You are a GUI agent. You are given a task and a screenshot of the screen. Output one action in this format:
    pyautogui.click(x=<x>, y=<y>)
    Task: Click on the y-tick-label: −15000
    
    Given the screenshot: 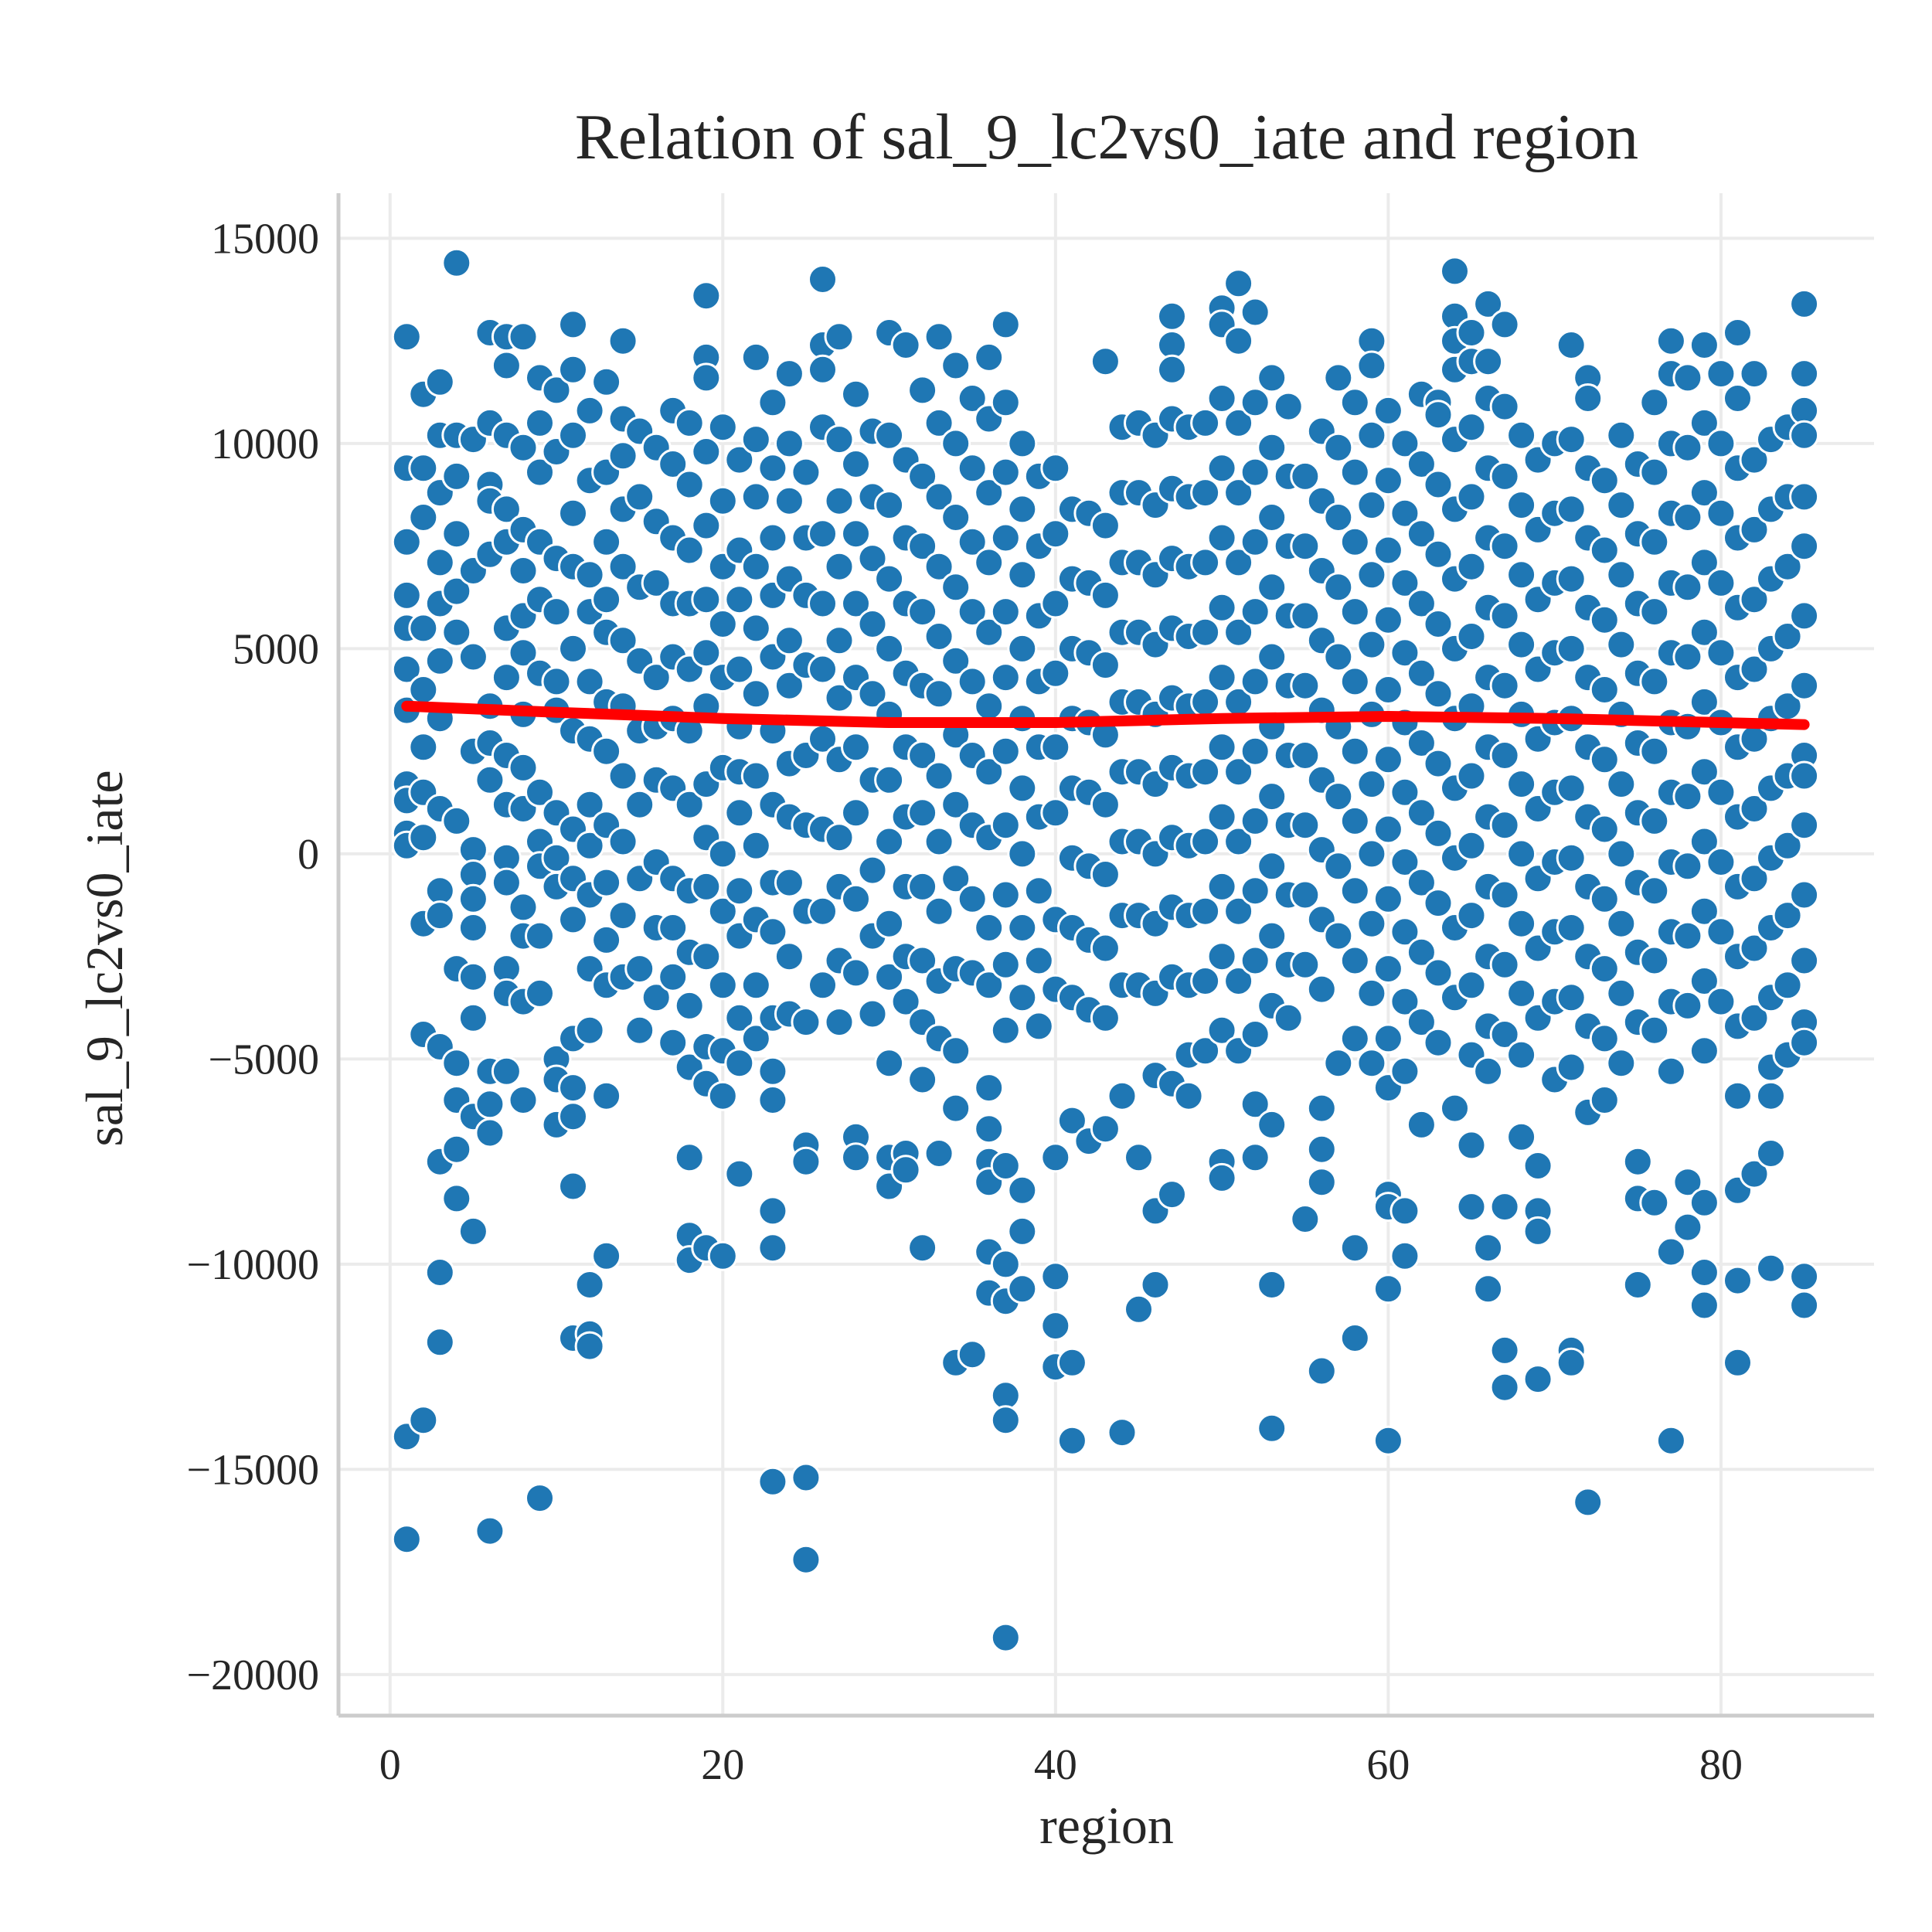 What is the action you would take?
    pyautogui.click(x=253, y=1470)
    